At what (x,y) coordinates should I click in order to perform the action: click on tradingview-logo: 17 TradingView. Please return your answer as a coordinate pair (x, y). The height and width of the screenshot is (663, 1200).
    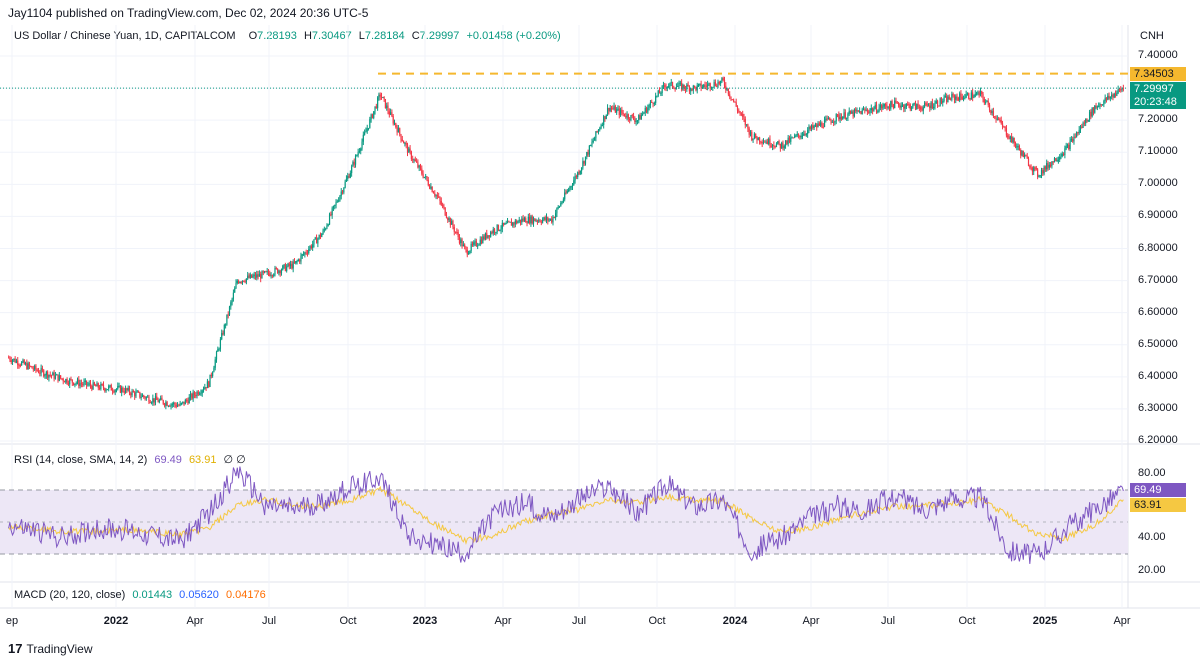
    Looking at the image, I should click on (50, 648).